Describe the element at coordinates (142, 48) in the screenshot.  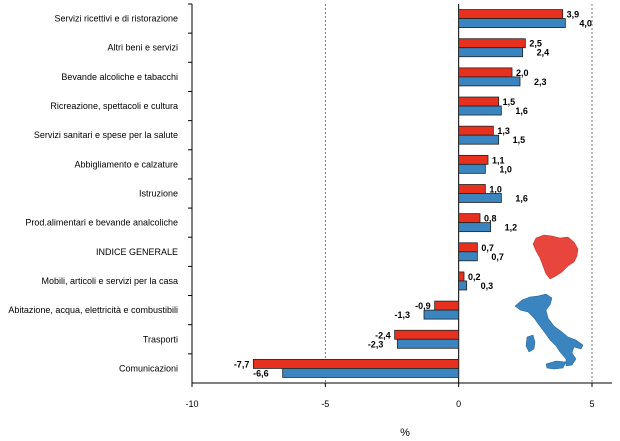
I see `category-label: Altri beni e servizi` at that location.